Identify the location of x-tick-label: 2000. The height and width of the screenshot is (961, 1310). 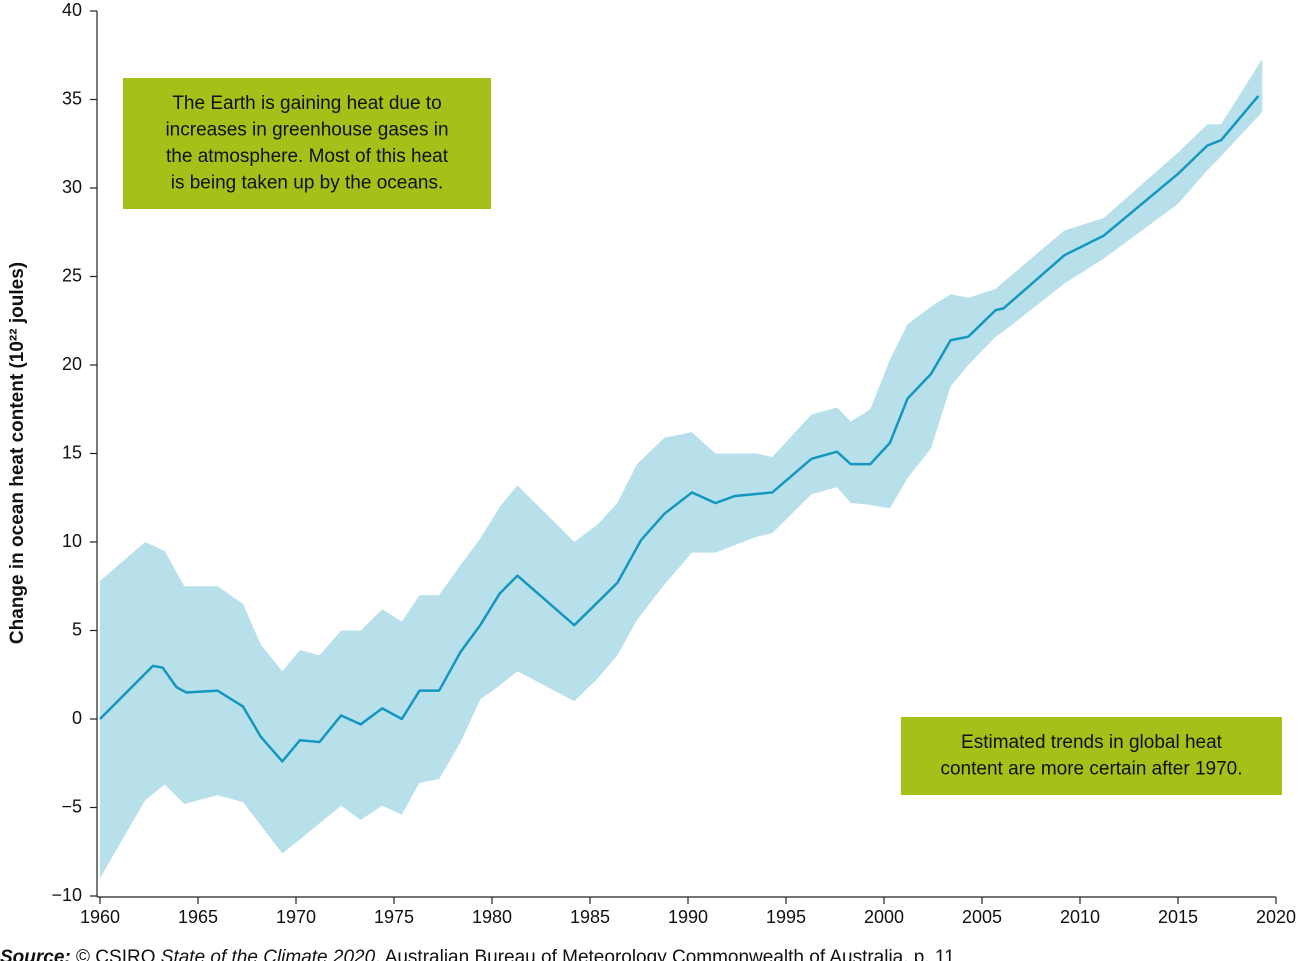
(884, 917).